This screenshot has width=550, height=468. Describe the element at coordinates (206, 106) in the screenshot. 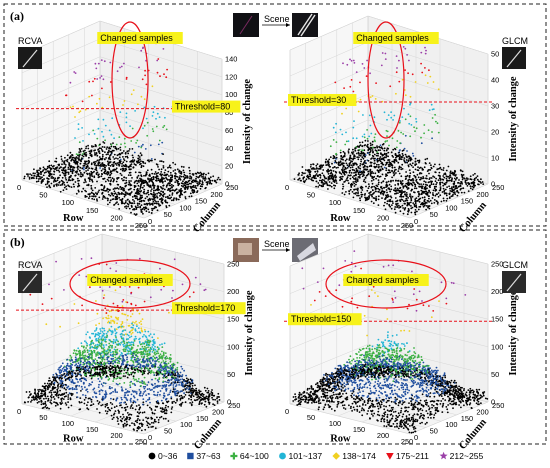

I see `threshold-label-box` at that location.